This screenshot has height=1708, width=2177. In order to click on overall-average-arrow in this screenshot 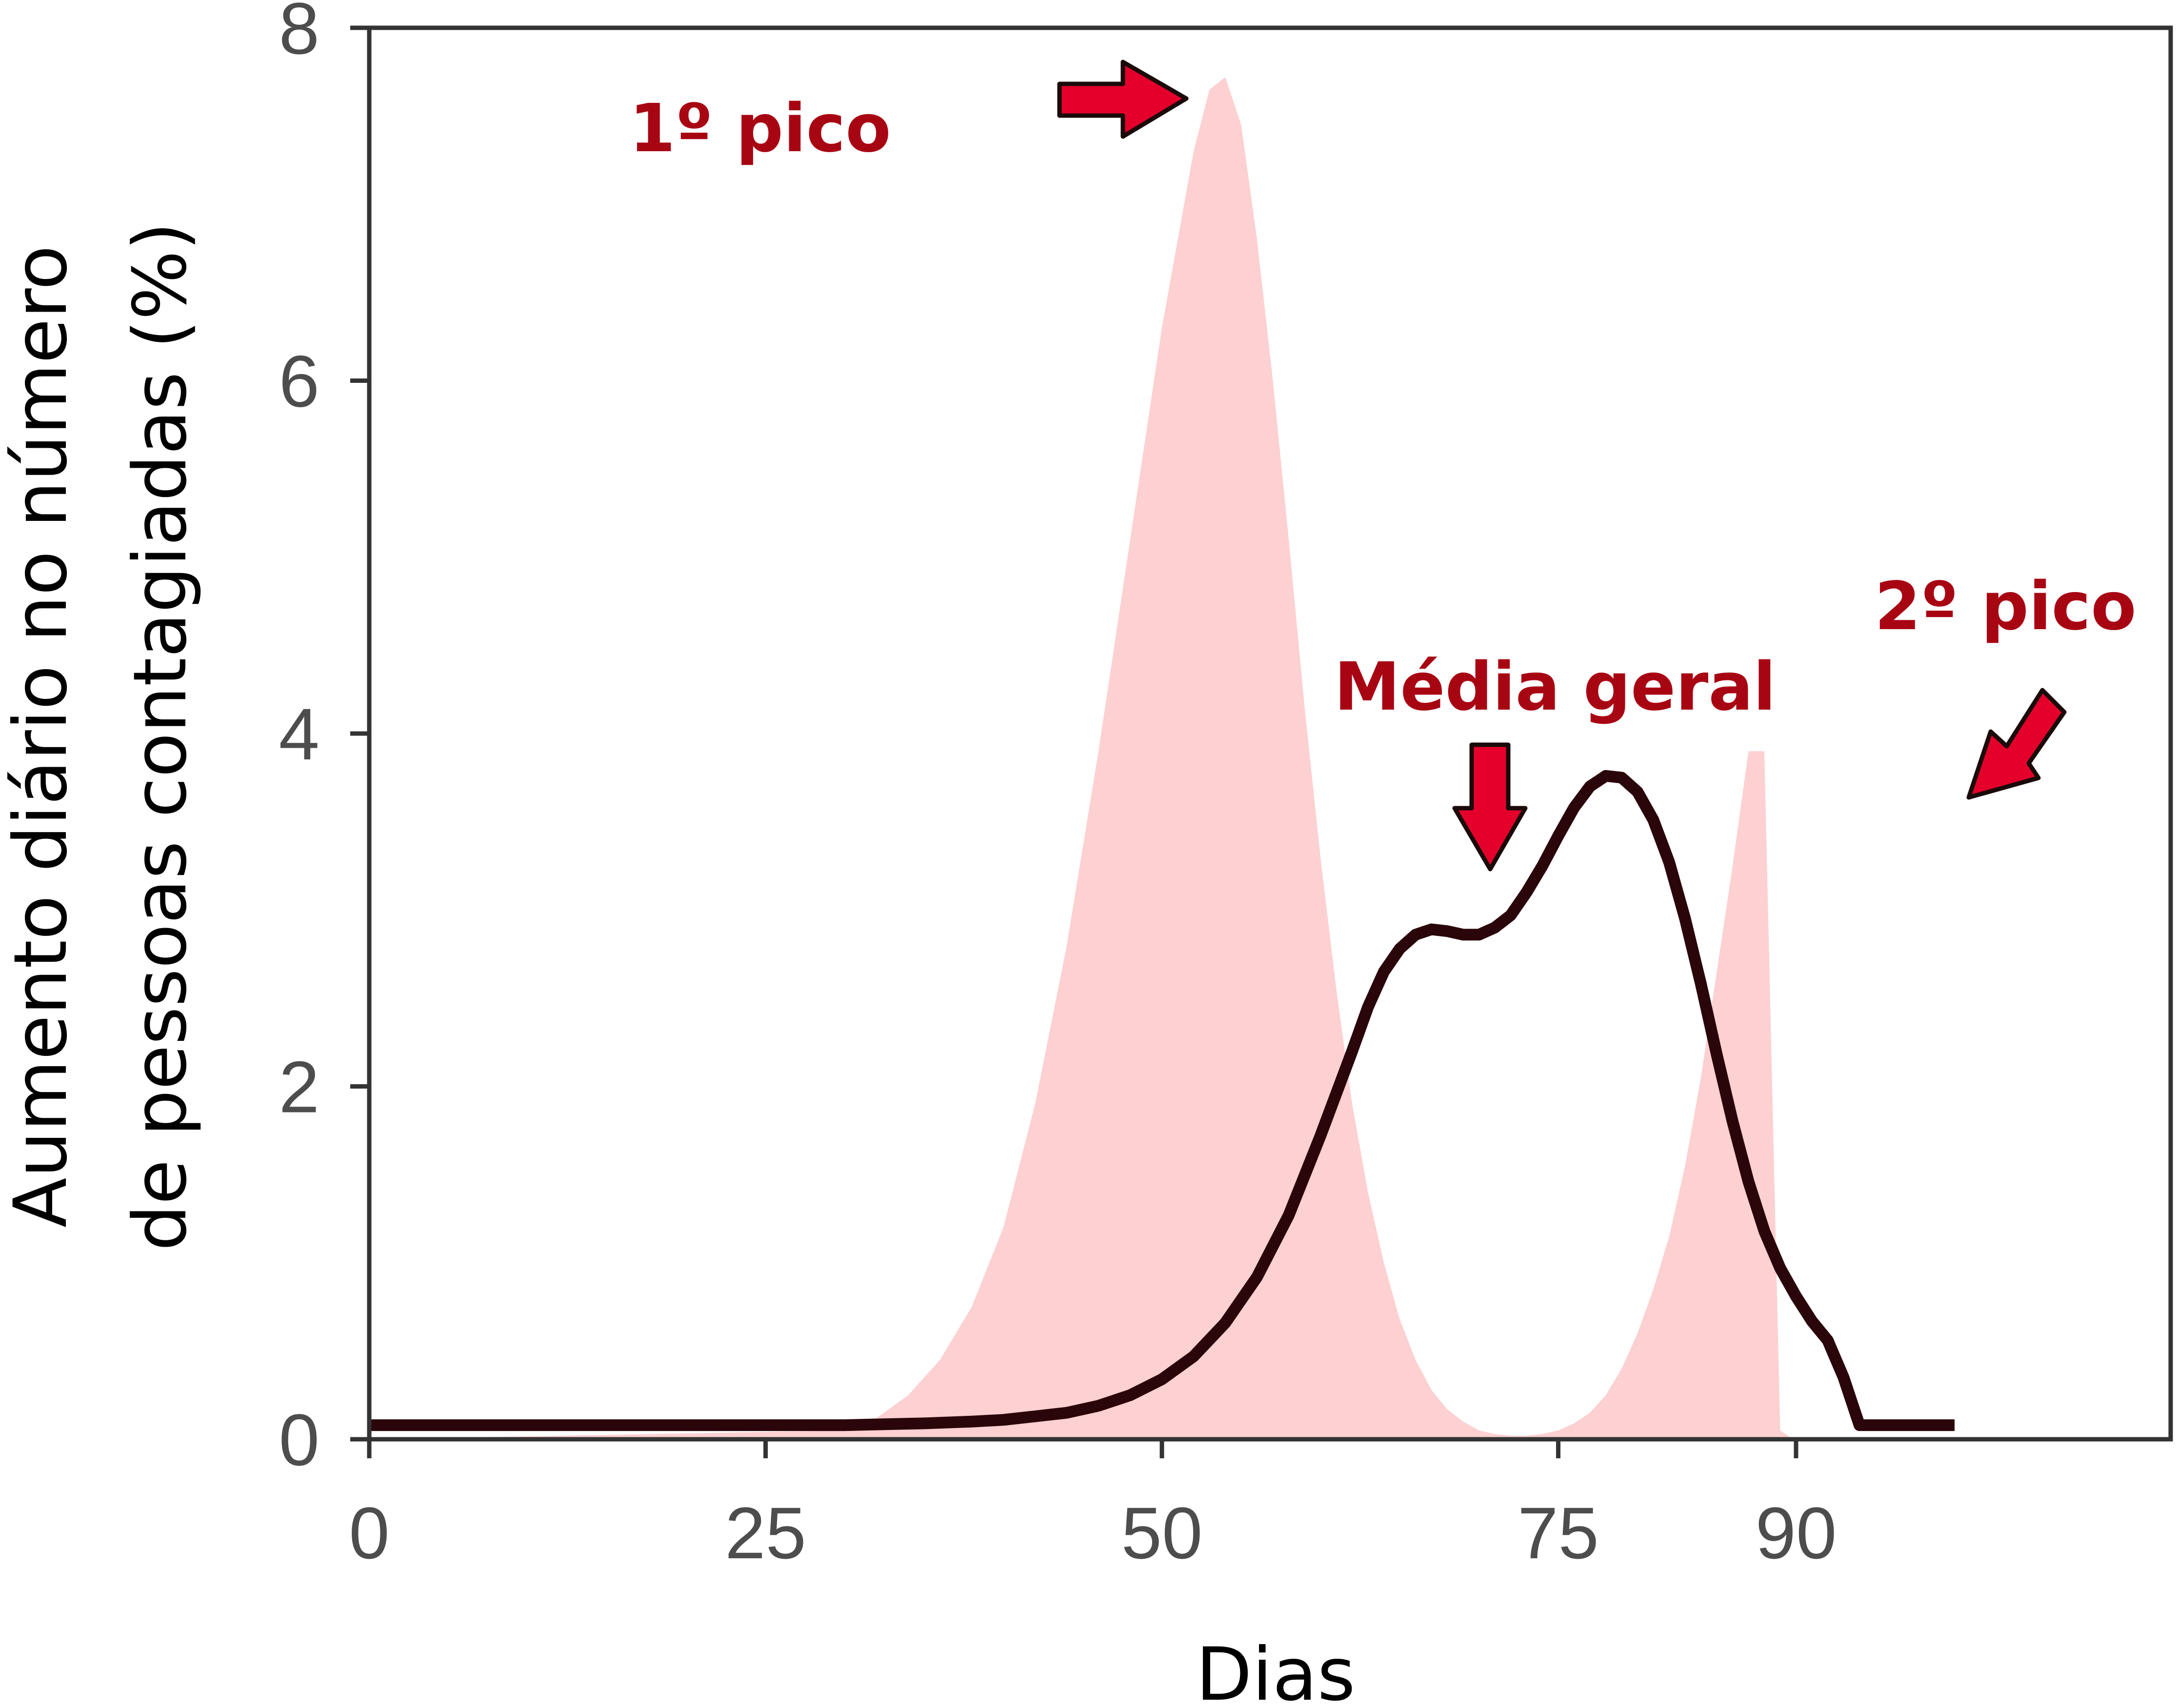, I will do `click(1490, 807)`.